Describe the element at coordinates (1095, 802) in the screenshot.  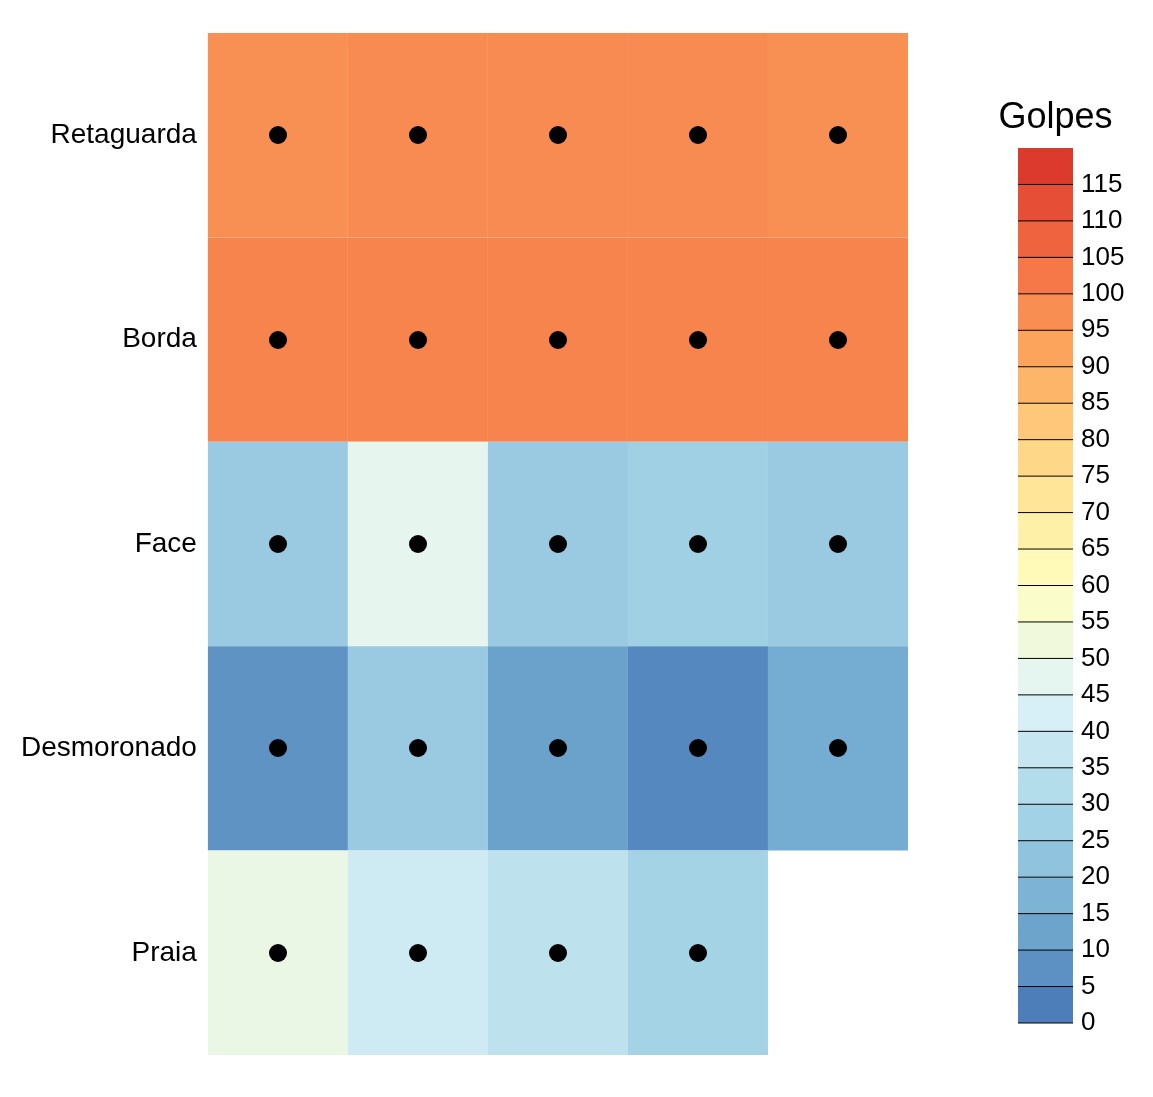
I see `color-bar-label: 30` at that location.